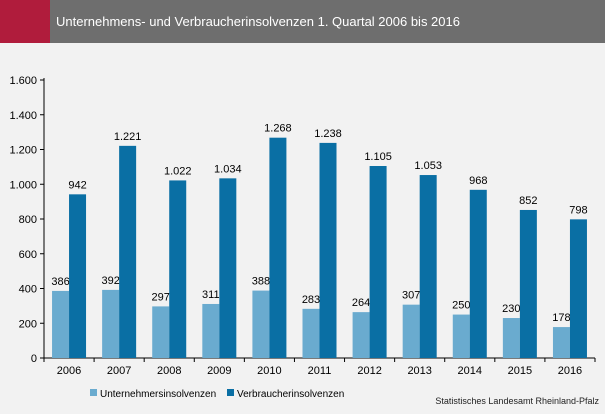  Describe the element at coordinates (361, 303) in the screenshot. I see `data-label: 264` at that location.